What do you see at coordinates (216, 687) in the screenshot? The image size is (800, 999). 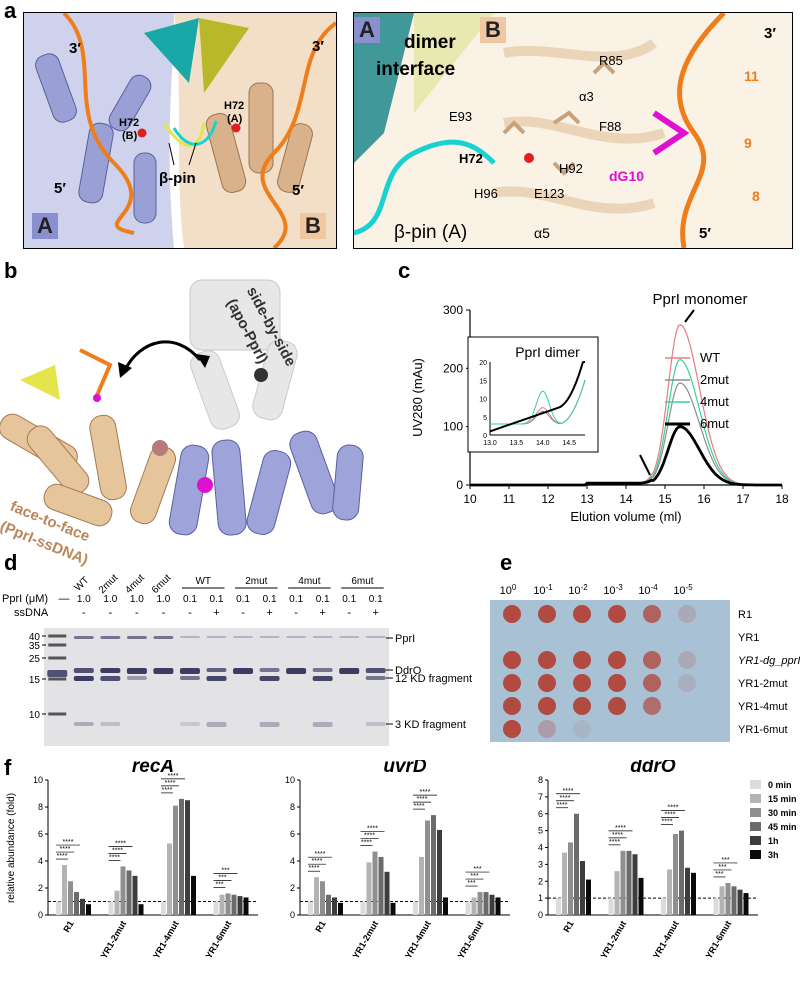 I see `gel-background` at bounding box center [216, 687].